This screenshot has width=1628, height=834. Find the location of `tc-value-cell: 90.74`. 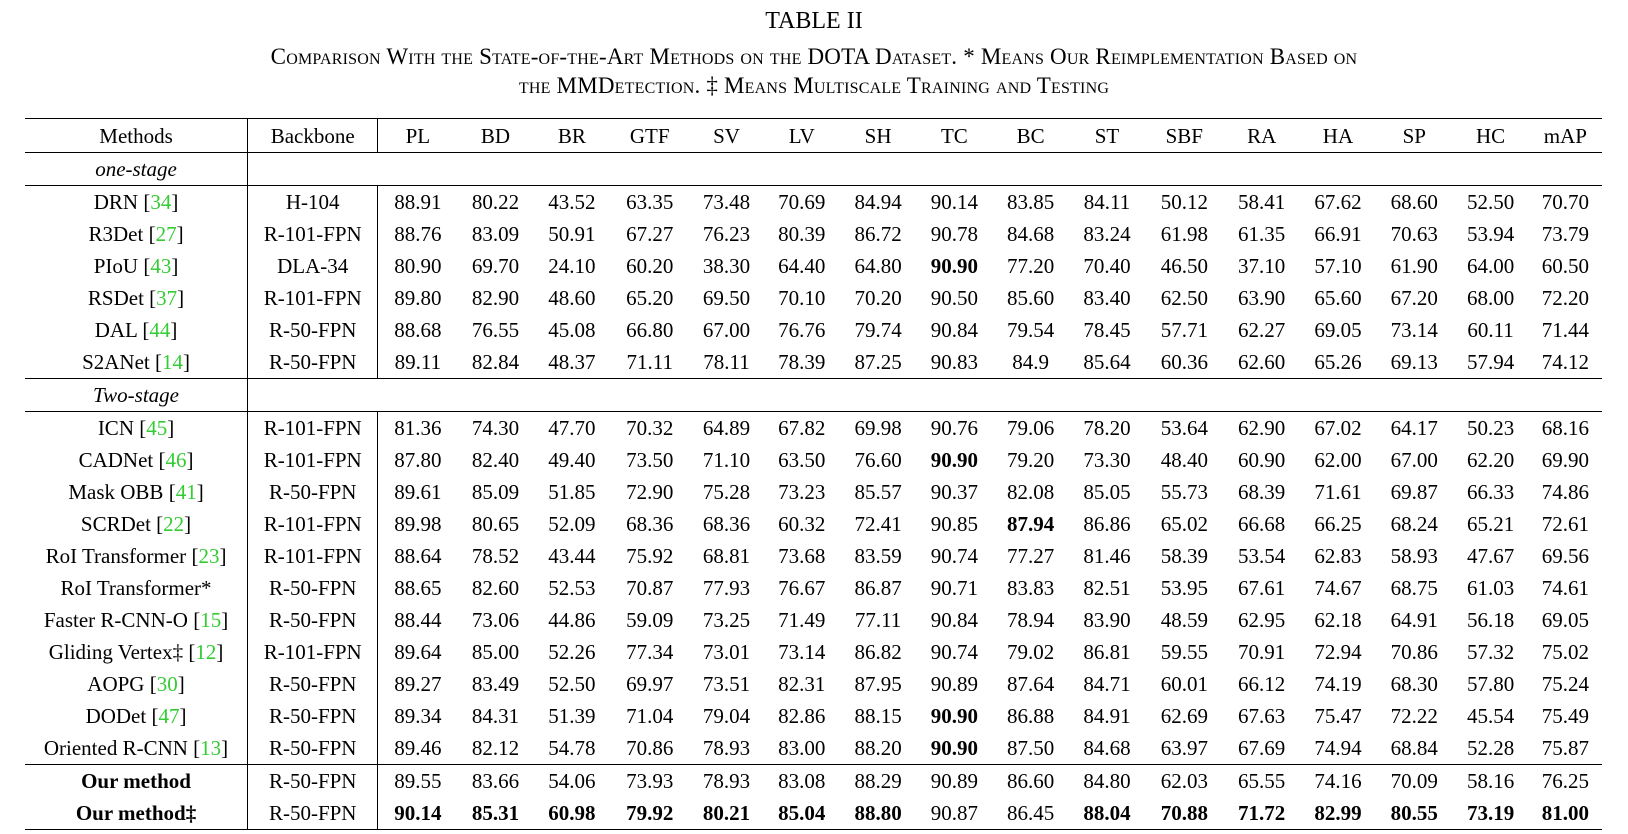

tc-value-cell: 90.74 is located at coordinates (954, 652).